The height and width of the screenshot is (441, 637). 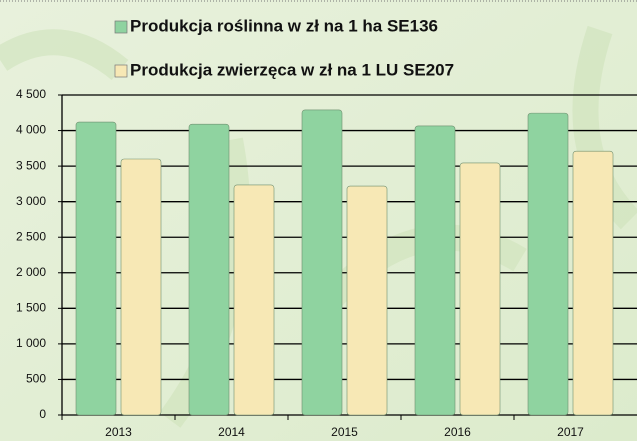 I want to click on y-tick-label: 4 000, so click(x=31, y=130).